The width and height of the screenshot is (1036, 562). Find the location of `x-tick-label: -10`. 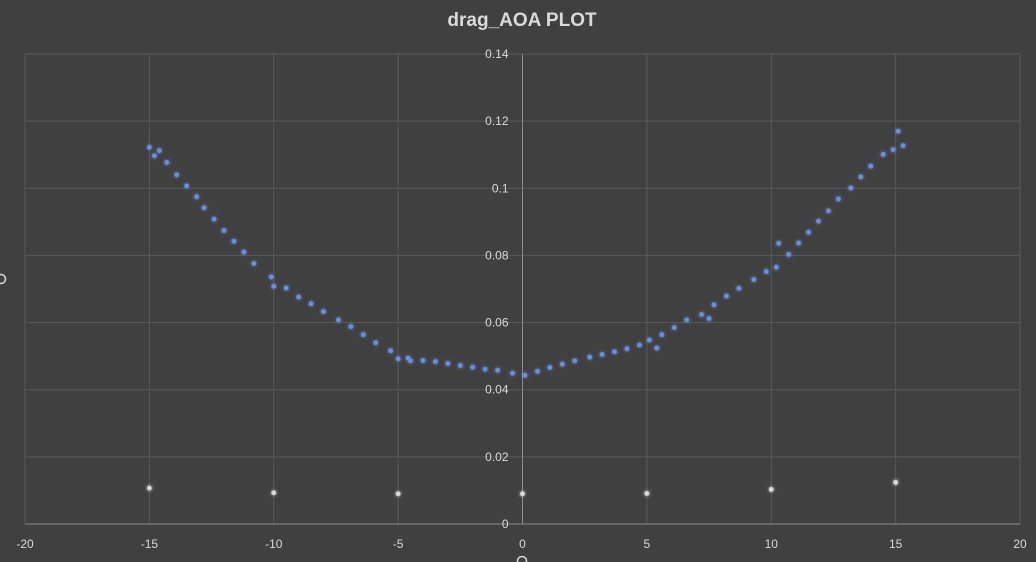

x-tick-label: -10 is located at coordinates (274, 544).